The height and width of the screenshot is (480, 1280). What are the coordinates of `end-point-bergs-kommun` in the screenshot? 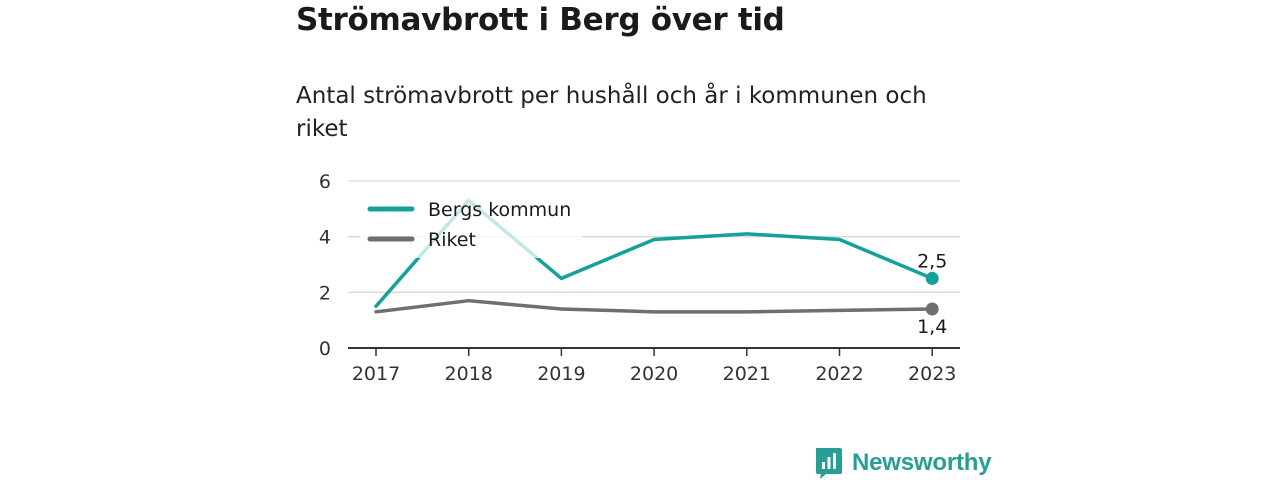 It's located at (932, 278).